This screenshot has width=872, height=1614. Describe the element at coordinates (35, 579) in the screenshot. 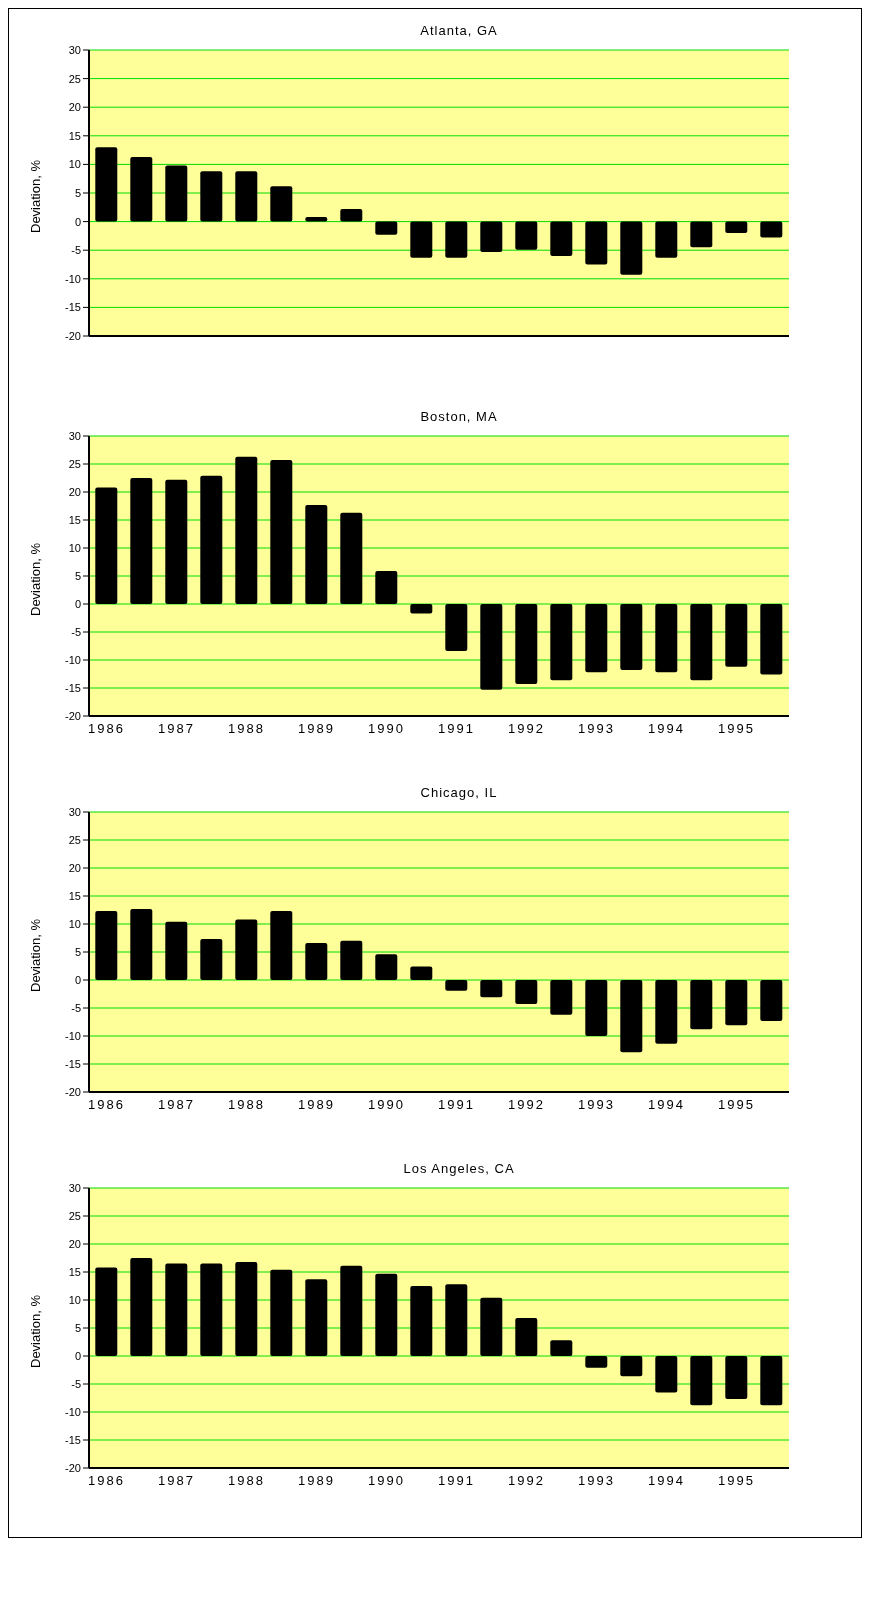

I see `y-axis-title: Deviation, %` at that location.